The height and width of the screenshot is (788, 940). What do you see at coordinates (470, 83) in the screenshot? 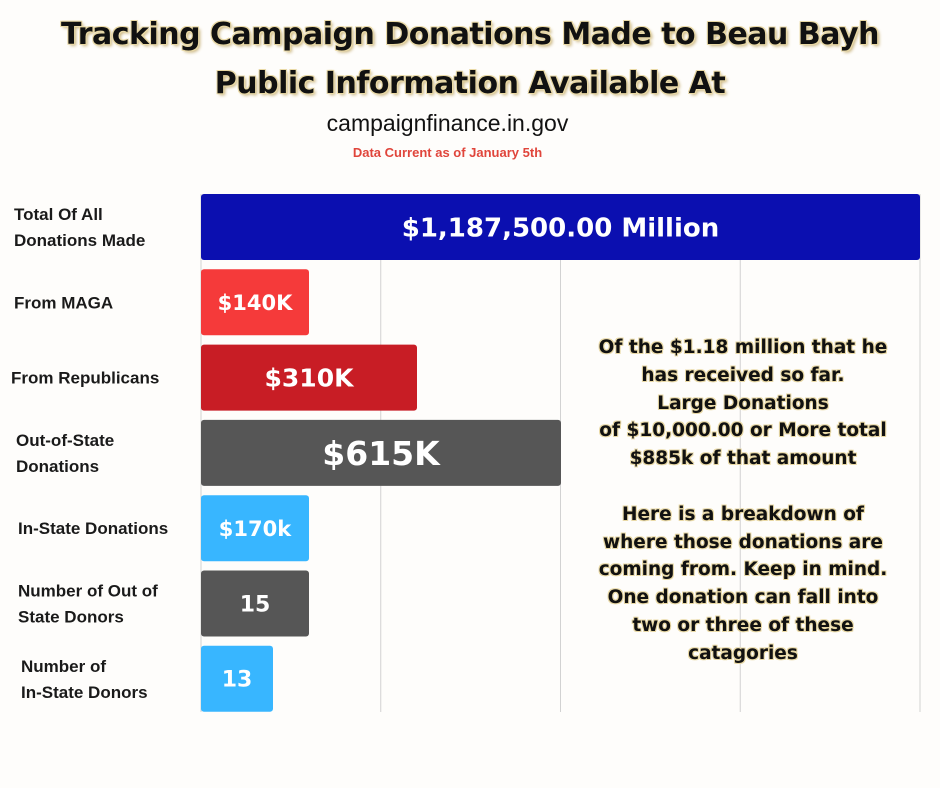
I see `chart-title-line-2: Public Information Available At` at bounding box center [470, 83].